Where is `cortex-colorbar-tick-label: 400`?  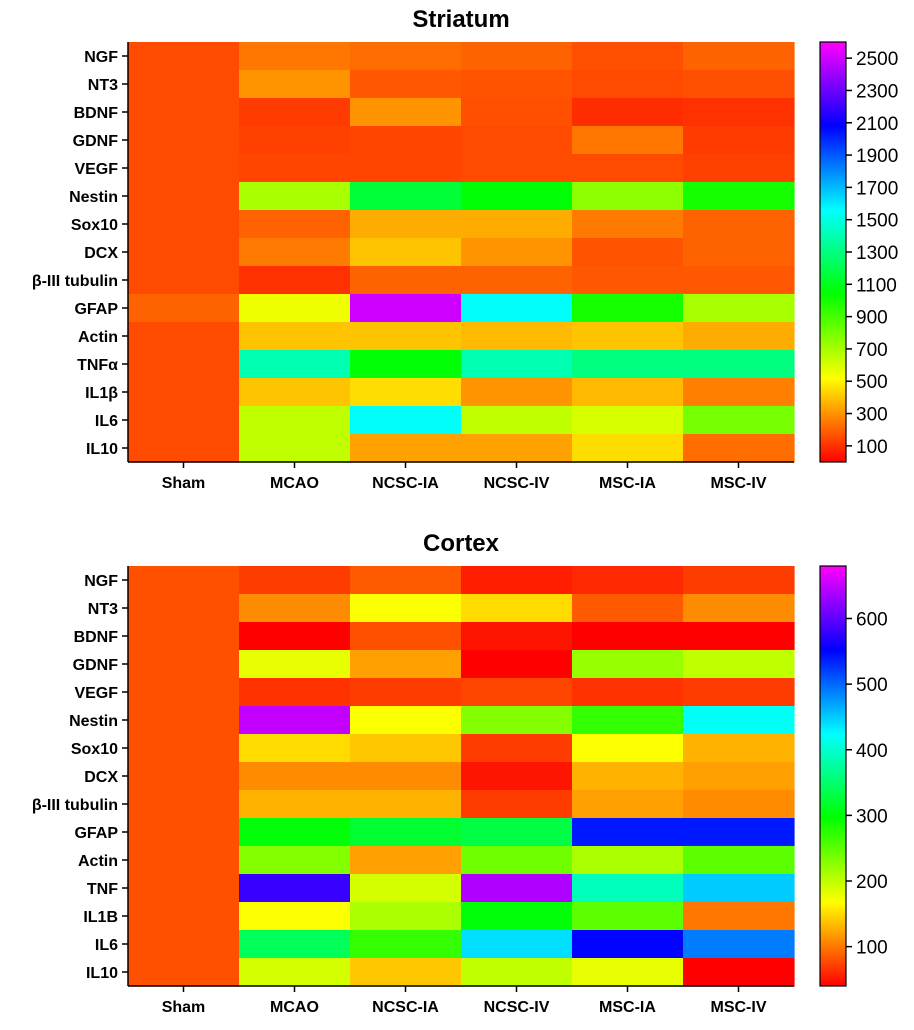 cortex-colorbar-tick-label: 400 is located at coordinates (872, 751).